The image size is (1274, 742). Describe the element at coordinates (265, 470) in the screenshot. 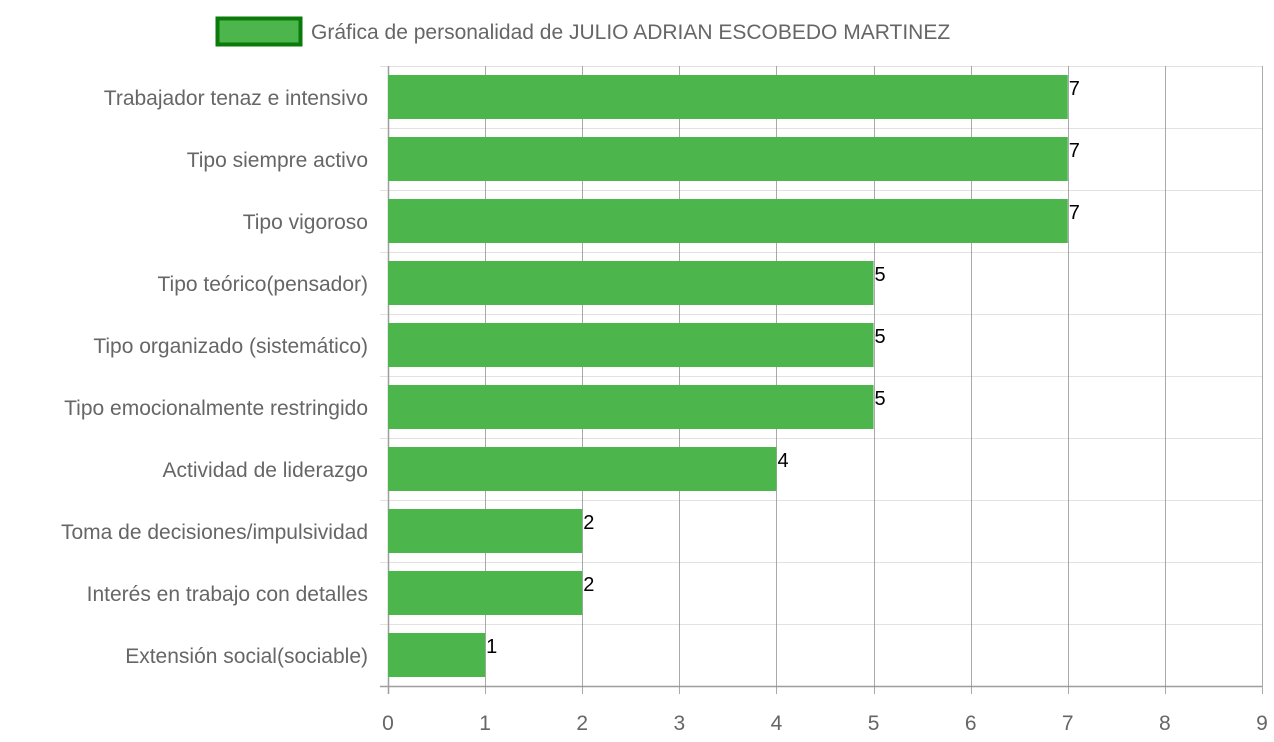

I see `category-label: Actividad de liderazgo` at that location.